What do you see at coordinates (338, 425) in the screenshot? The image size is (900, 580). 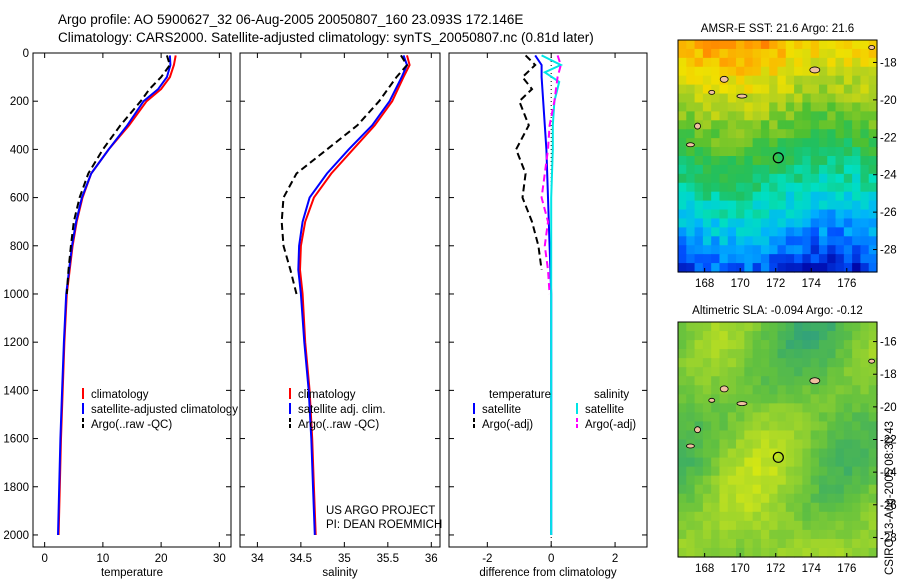 I see `legend-label: Argo(..raw -QC)` at bounding box center [338, 425].